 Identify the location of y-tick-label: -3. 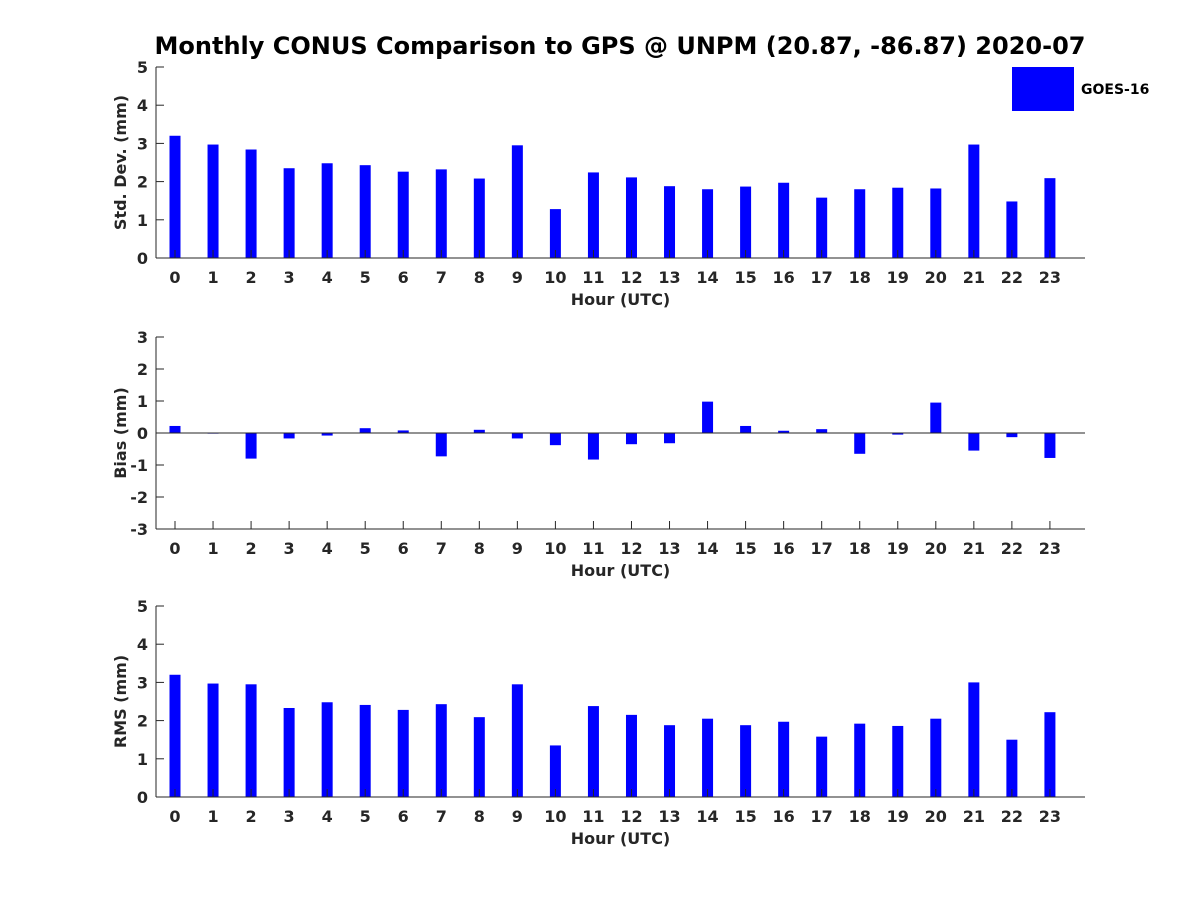
(139, 529).